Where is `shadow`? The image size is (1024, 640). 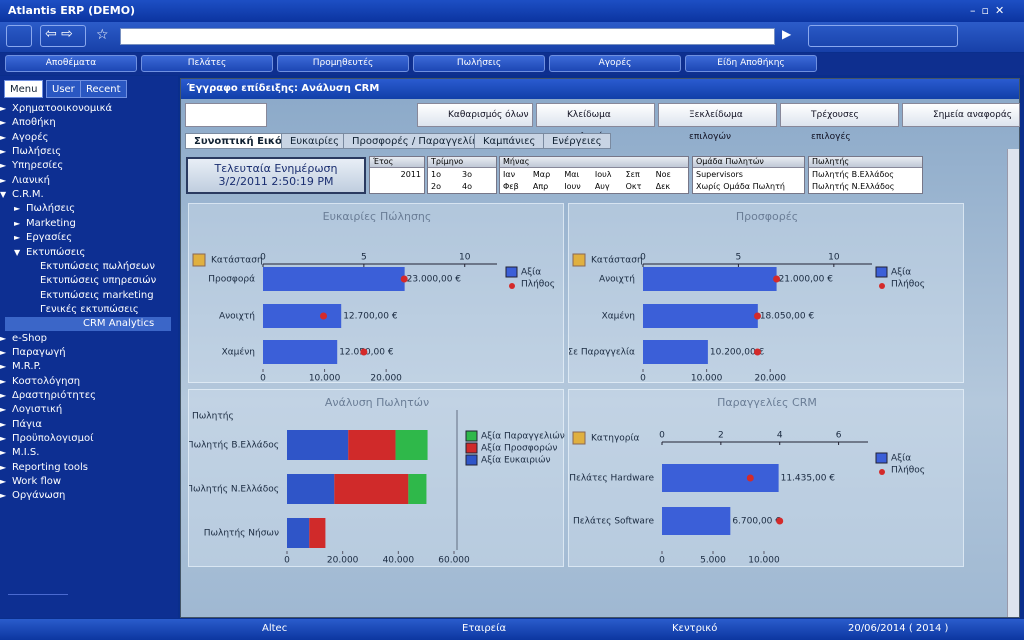
shadow is located at coordinates (457, 480).